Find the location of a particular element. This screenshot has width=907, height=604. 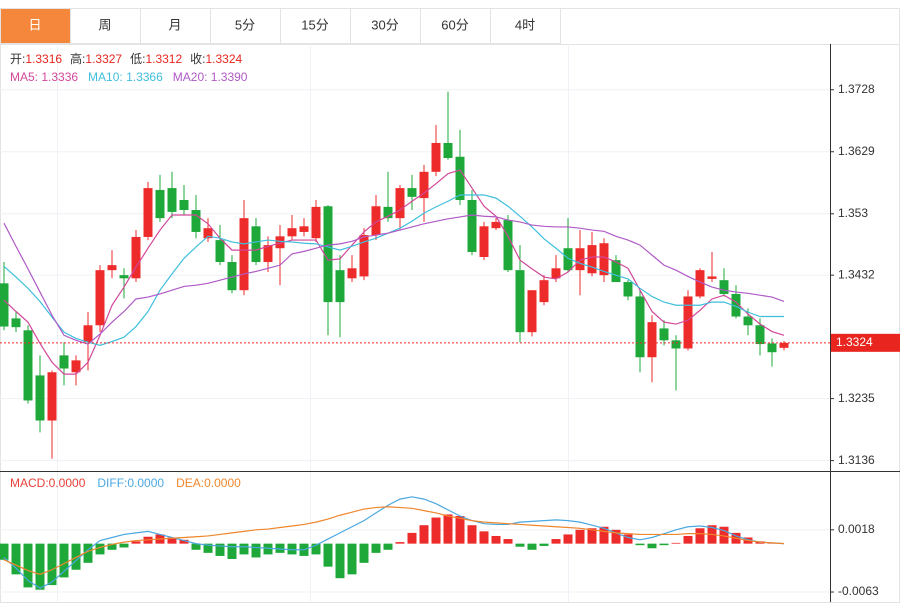

ma-legend: MA5: 1.3336 MA10: 1.3366 MA20: 1.3390 is located at coordinates (129, 77).